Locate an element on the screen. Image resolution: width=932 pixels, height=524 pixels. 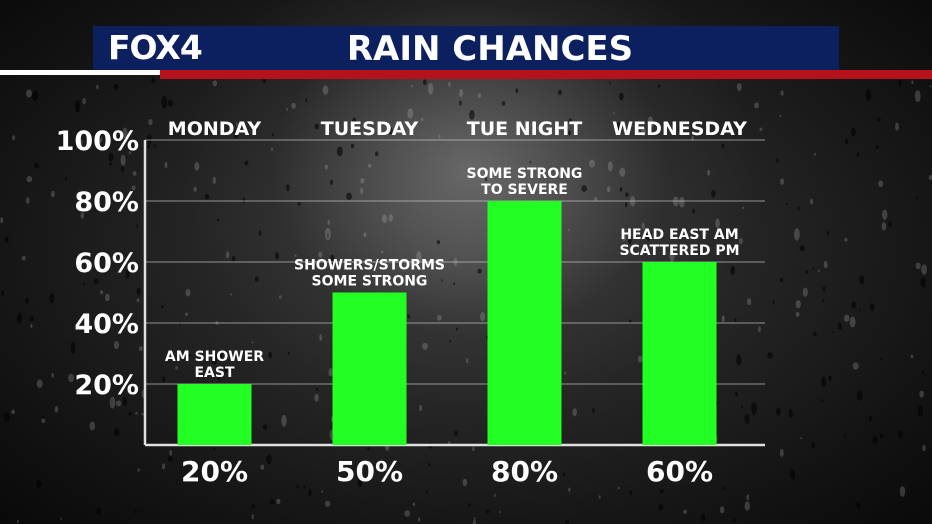
bar-annotation: EAST is located at coordinates (214, 373).